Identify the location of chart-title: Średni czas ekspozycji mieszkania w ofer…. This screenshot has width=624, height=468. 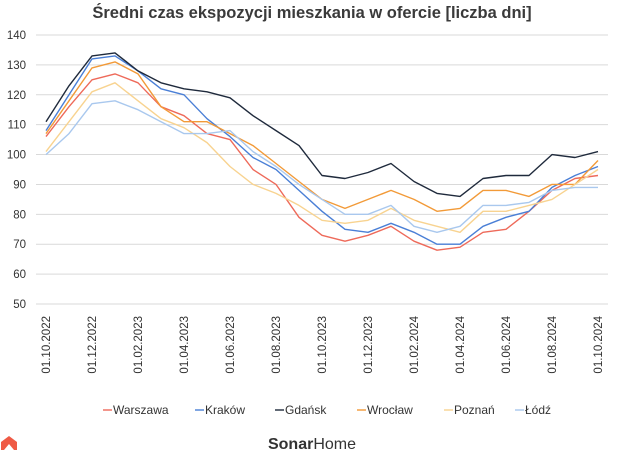
(312, 13).